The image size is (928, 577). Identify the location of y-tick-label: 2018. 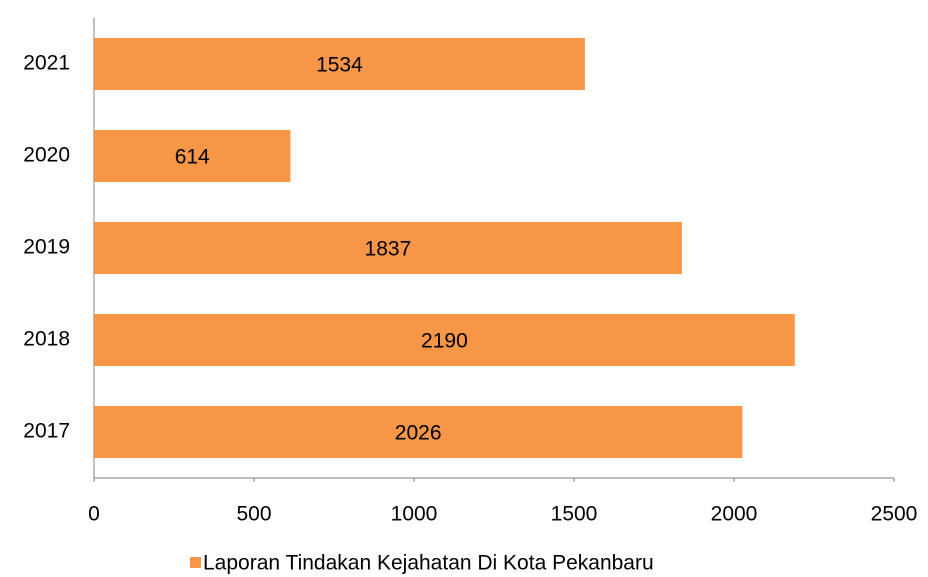
(46, 339).